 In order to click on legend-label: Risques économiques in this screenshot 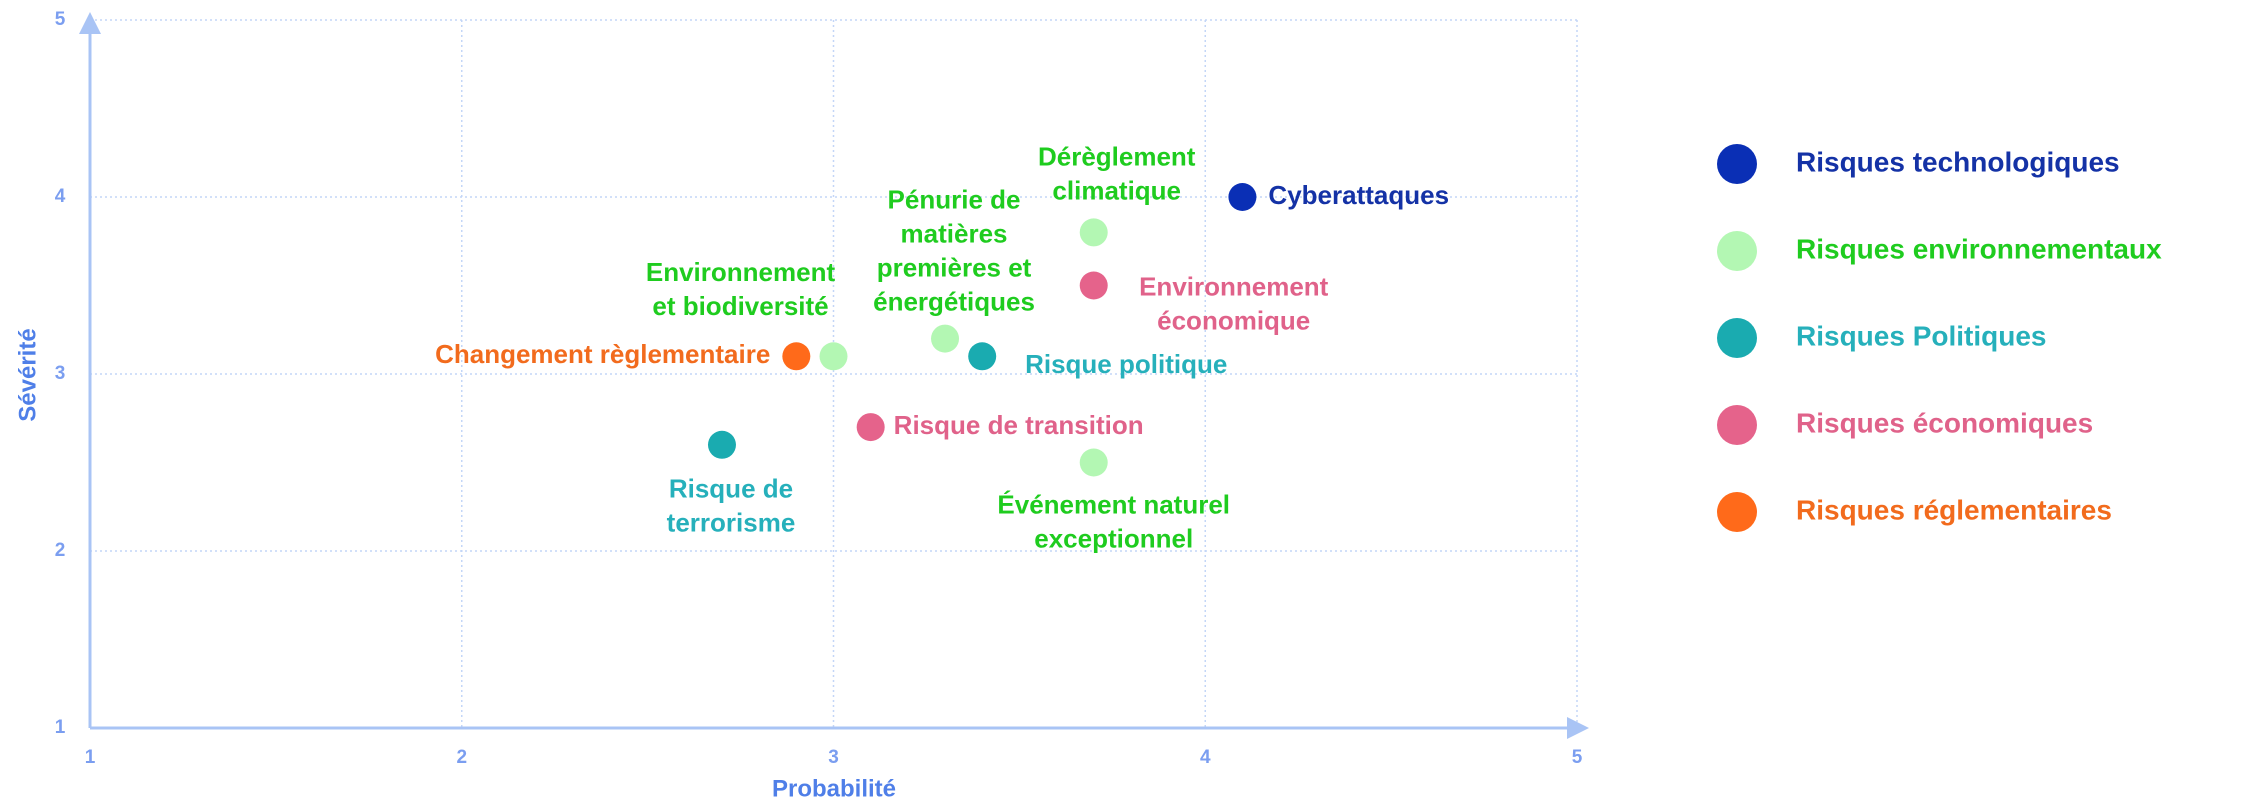, I will do `click(1944, 422)`.